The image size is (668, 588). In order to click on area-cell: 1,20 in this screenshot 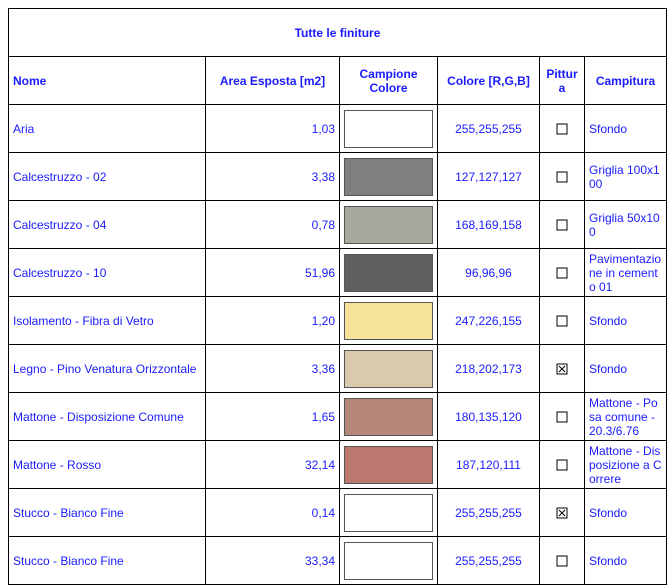, I will do `click(323, 320)`.